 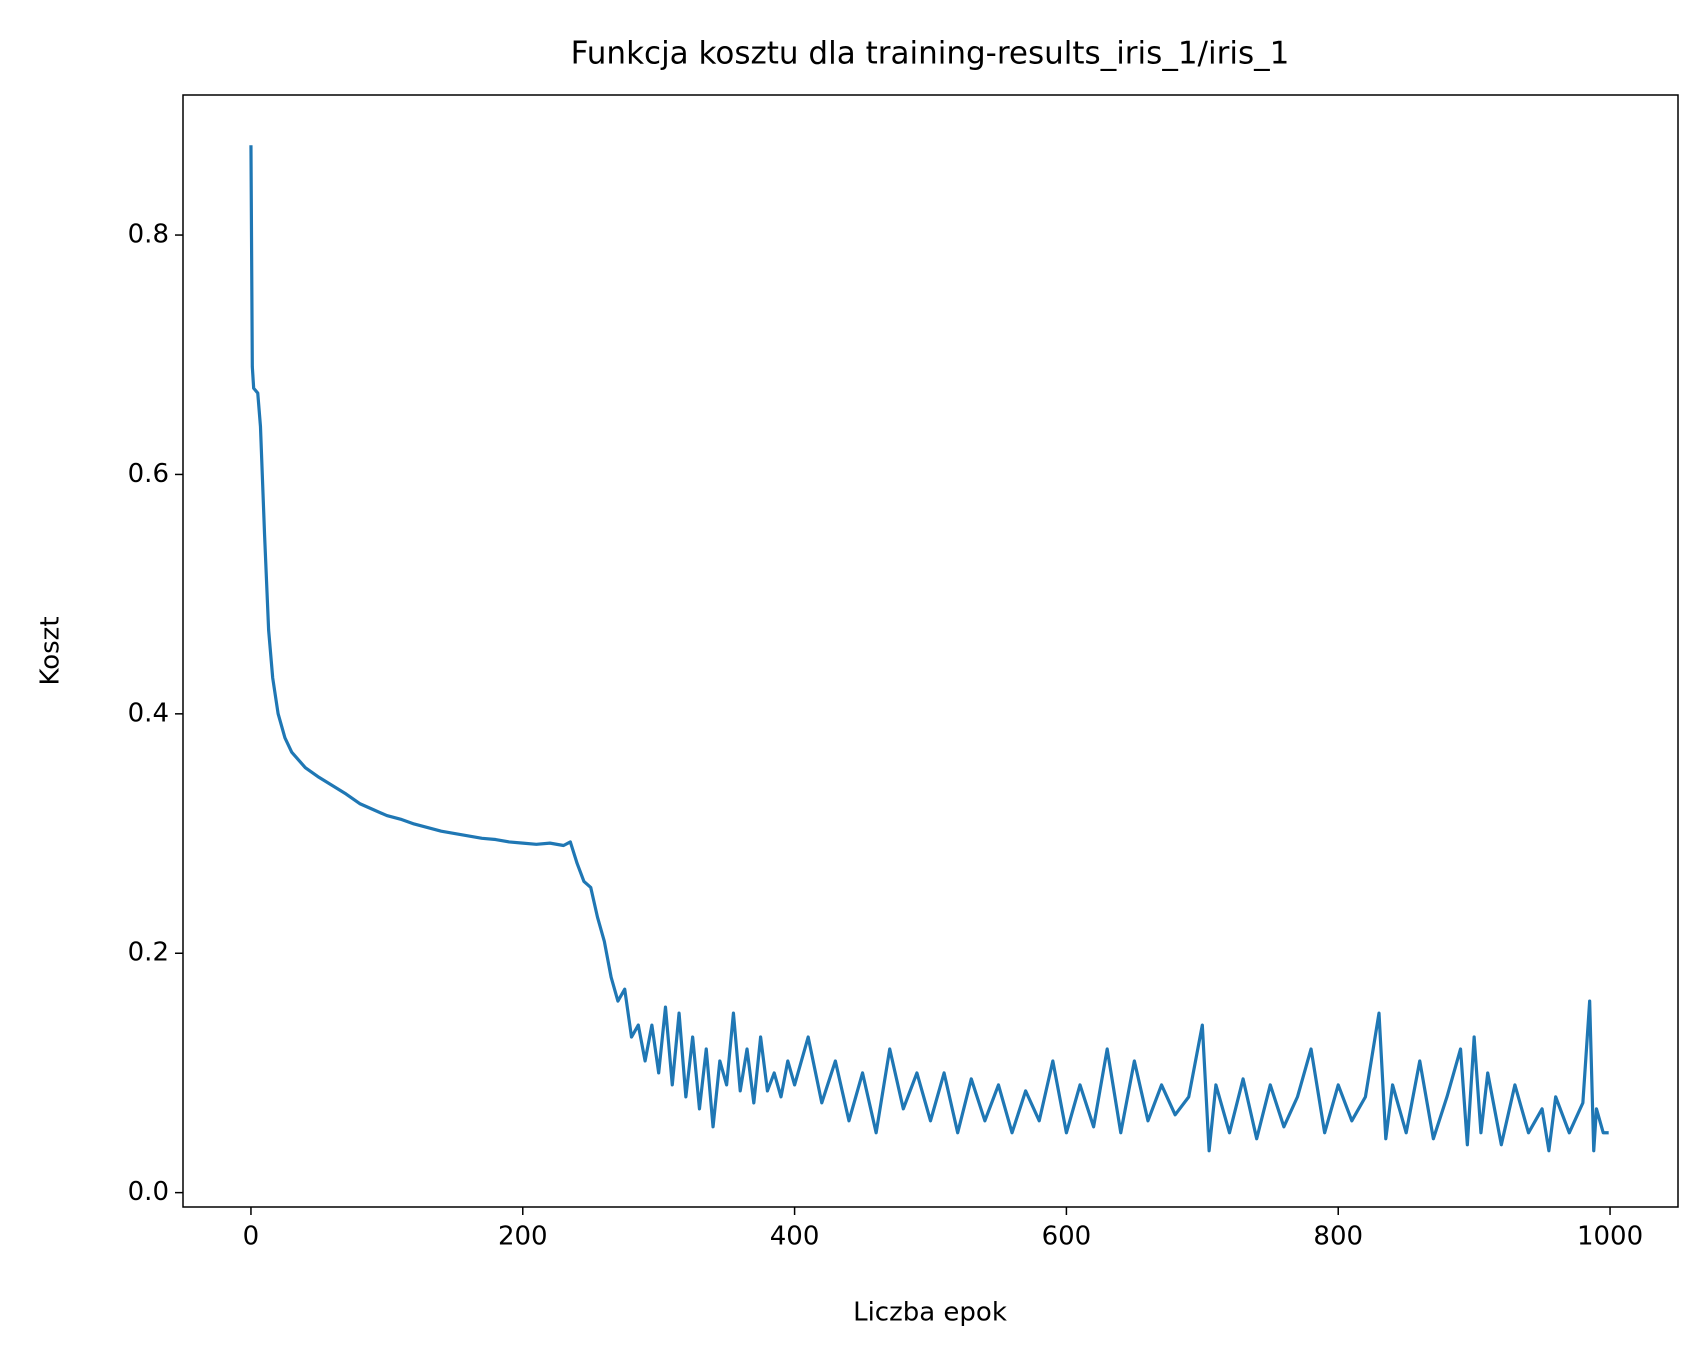 I want to click on x-axis-label: Liczba epok, so click(x=930, y=1313).